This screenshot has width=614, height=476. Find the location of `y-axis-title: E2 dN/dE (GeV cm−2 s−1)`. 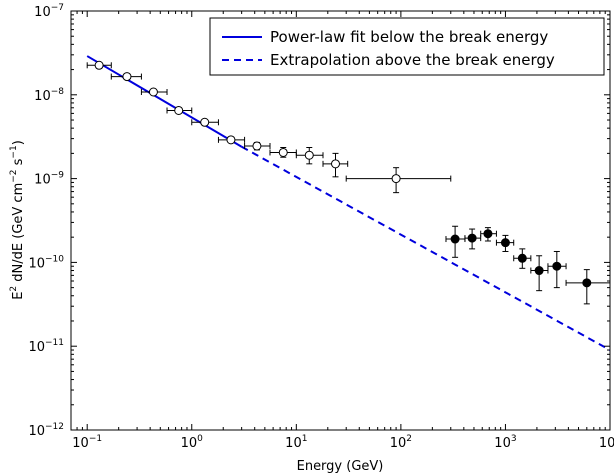

y-axis-title: E2 dN/dE (GeV cm−2 s−1) is located at coordinates (17, 220).